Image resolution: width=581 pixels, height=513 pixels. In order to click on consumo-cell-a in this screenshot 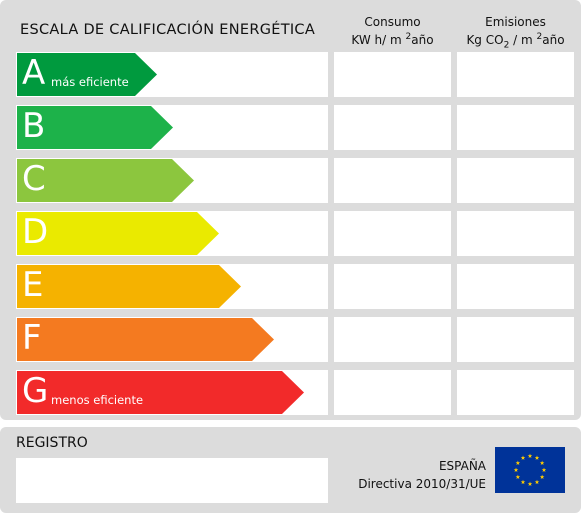, I will do `click(392, 74)`.